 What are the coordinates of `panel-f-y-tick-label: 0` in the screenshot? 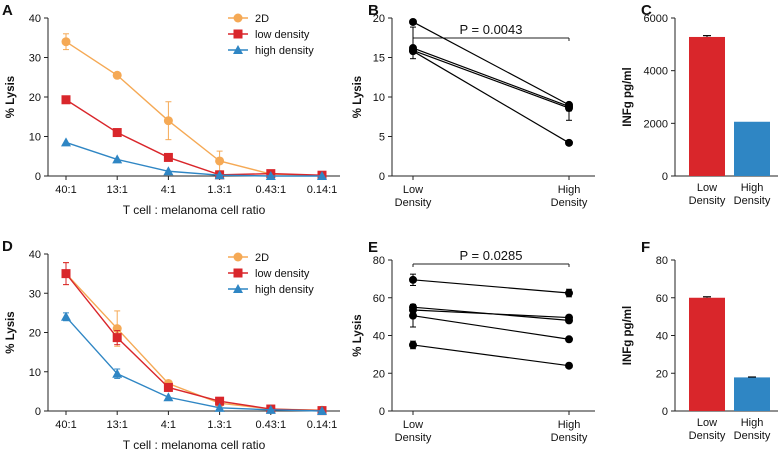 It's located at (665, 412).